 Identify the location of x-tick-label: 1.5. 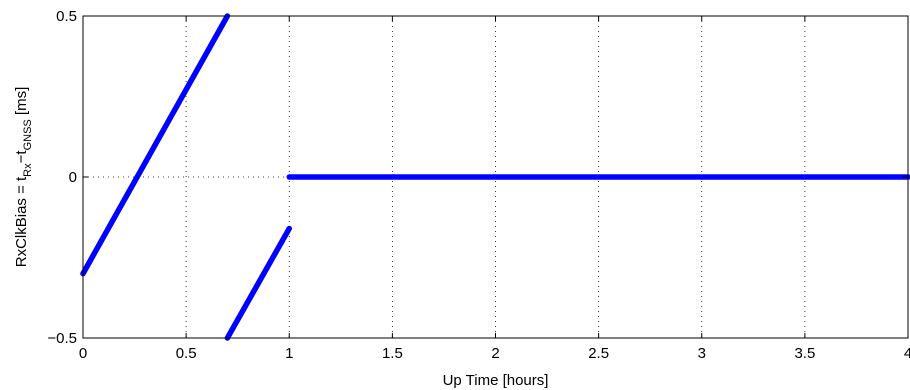
(392, 353).